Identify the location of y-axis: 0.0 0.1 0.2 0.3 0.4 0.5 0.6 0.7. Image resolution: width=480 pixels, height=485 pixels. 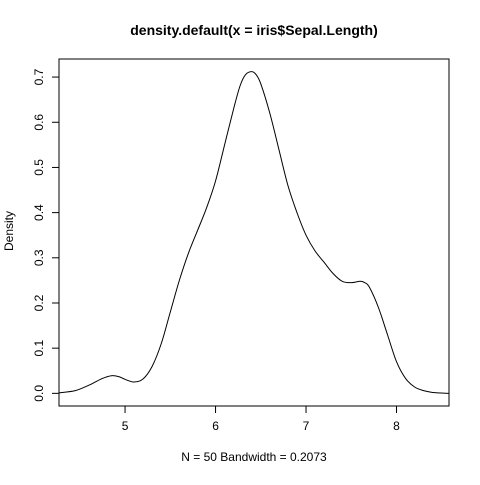
(46, 235).